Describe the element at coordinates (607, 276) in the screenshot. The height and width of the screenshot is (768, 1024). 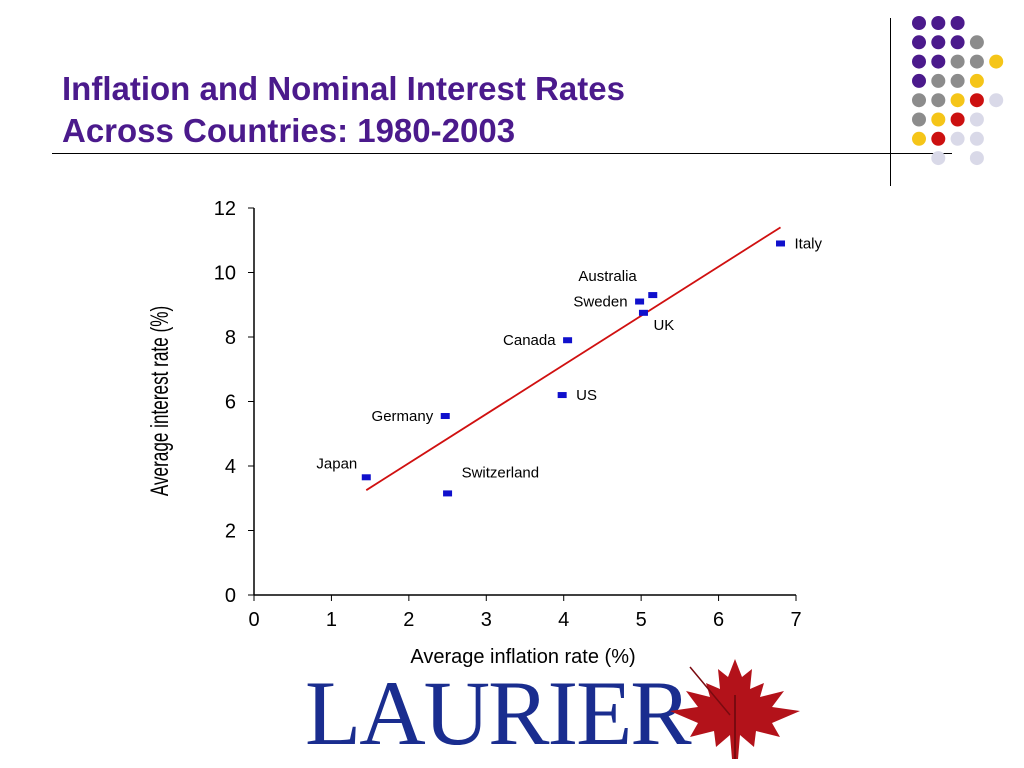
I see `point-label-australia: Australia` at that location.